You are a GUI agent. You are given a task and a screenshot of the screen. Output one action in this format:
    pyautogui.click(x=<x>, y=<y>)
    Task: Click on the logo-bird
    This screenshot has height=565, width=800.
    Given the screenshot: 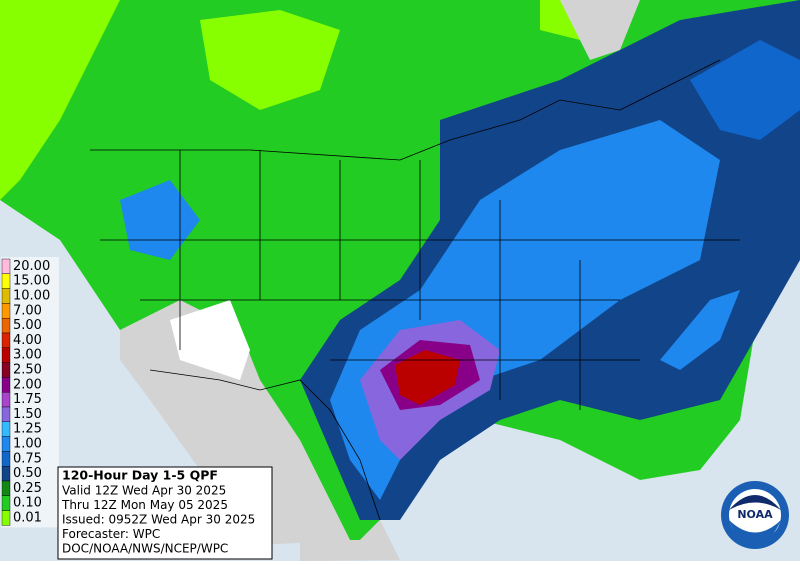 What is the action you would take?
    pyautogui.click(x=755, y=502)
    